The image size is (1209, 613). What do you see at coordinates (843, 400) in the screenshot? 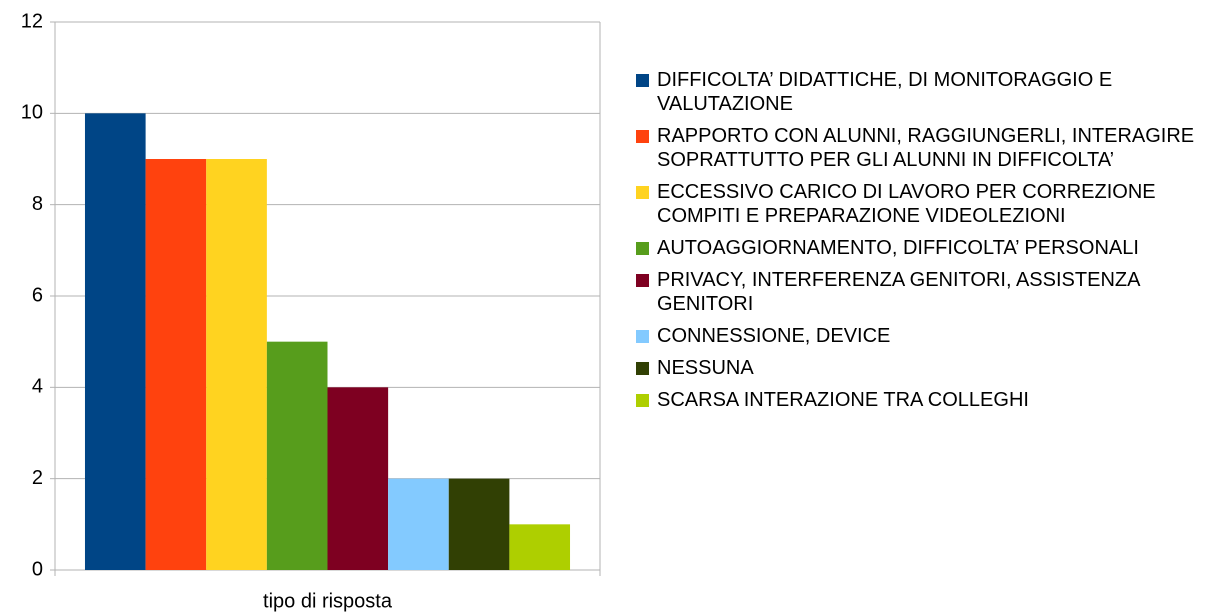
I see `legend-label: SCARSA INTERAZIONE TRA COLLEGHI` at bounding box center [843, 400].